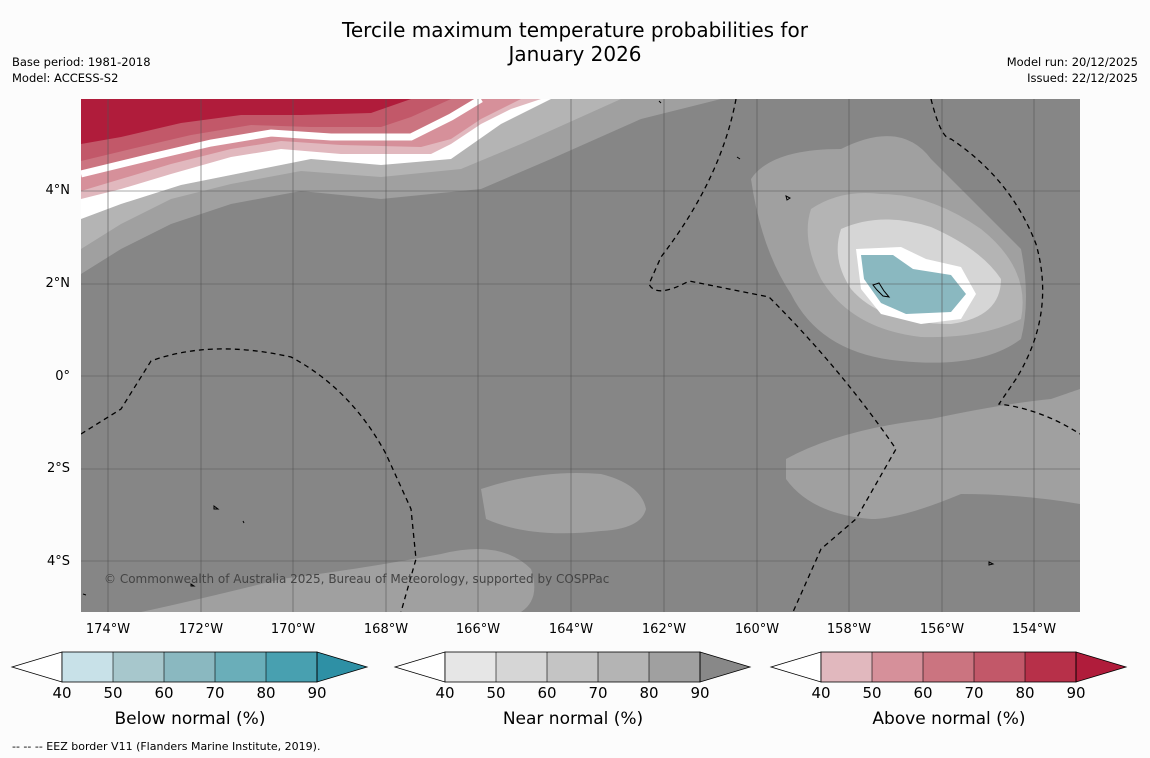 This screenshot has height=758, width=1150. I want to click on colorbar-near-normal, so click(572, 667).